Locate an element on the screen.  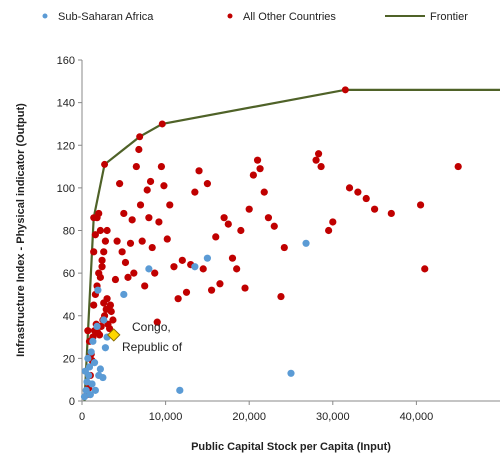
x-tick-label: 0 is located at coordinates (82, 417).